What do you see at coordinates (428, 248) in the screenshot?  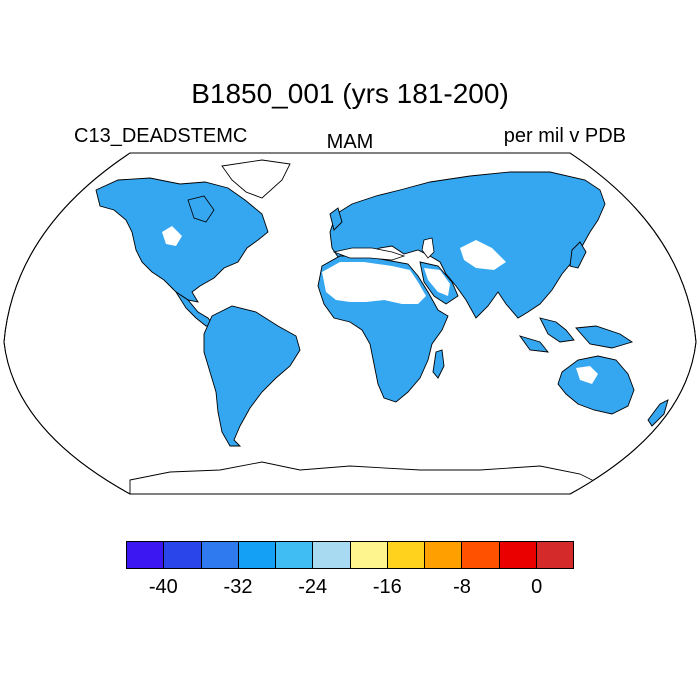 I see `caspian-sea` at bounding box center [428, 248].